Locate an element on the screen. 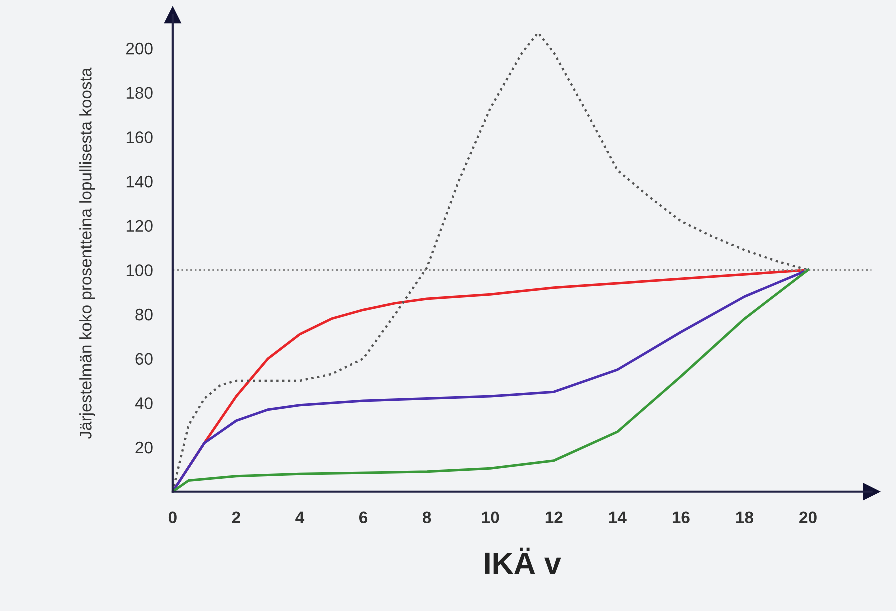  x-tick-label: 14 is located at coordinates (618, 518).